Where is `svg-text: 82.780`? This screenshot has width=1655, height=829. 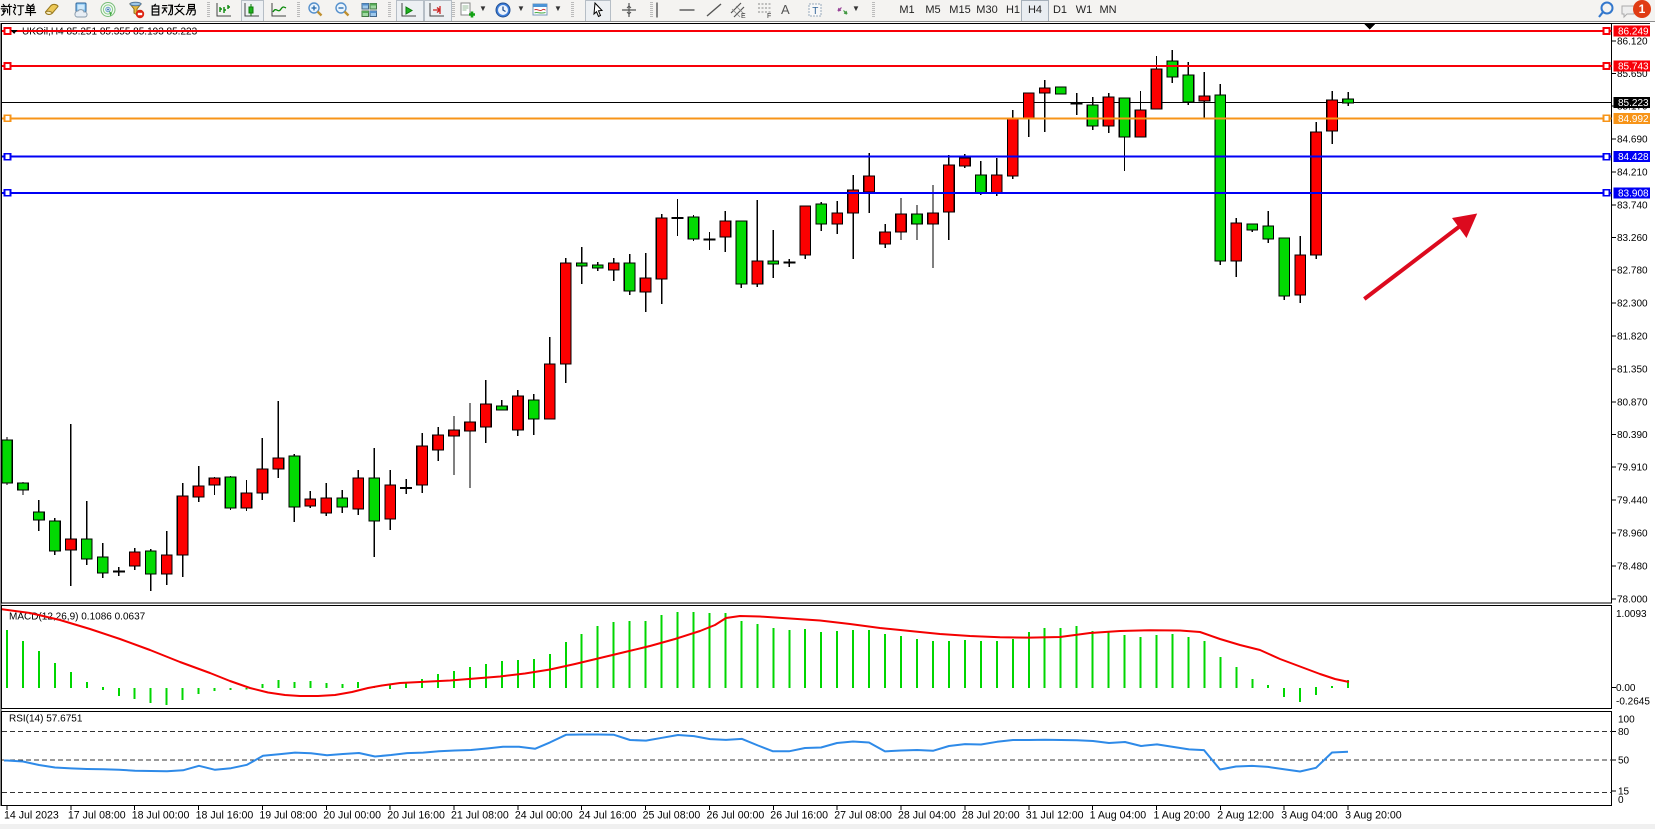 svg-text: 82.780 is located at coordinates (1632, 271).